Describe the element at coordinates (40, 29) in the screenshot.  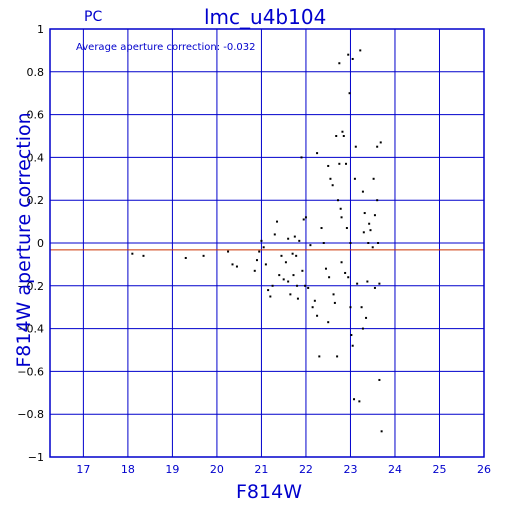
I see `y-tick-label: 1` at that location.